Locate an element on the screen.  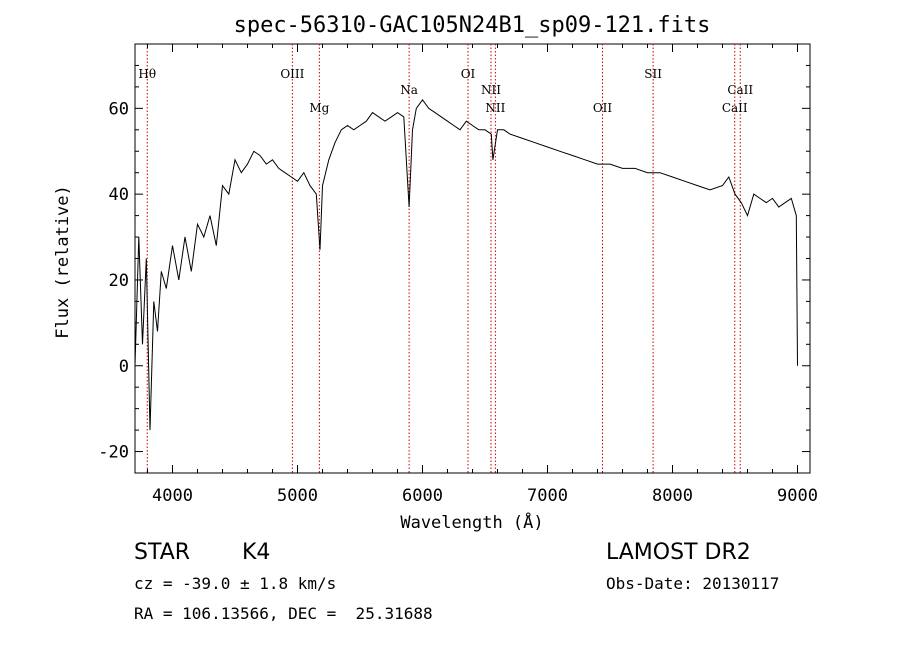
line-label-8: SII is located at coordinates (653, 74).